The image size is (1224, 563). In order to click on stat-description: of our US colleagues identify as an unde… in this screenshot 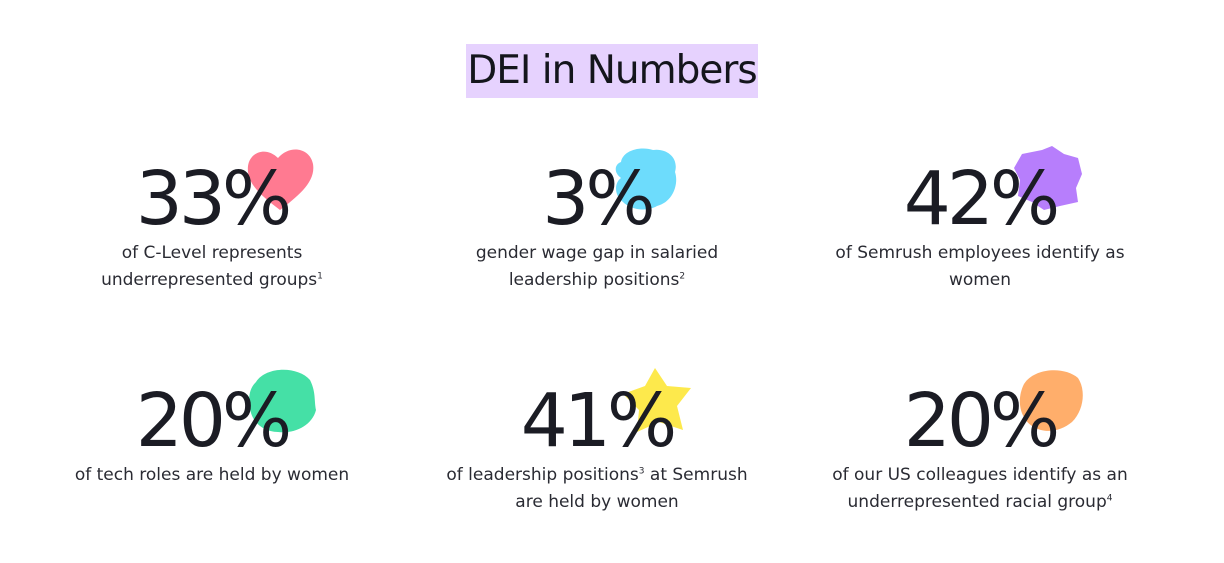, I will do `click(980, 489)`.